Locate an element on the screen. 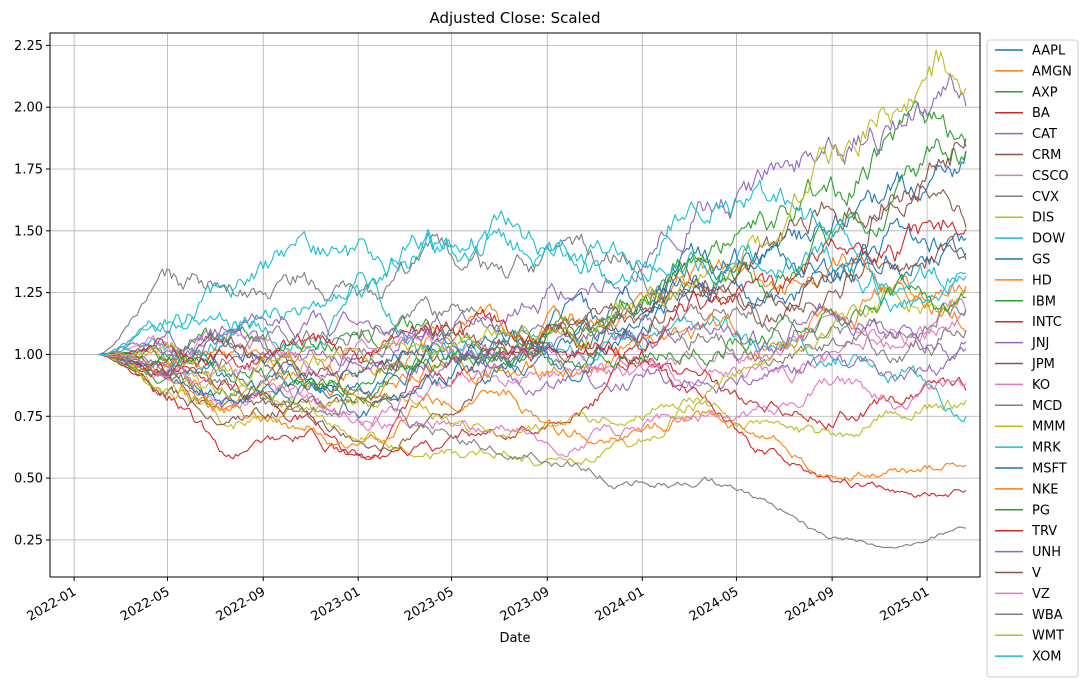 The width and height of the screenshot is (1090, 681). series-line-dis is located at coordinates (532, 410).